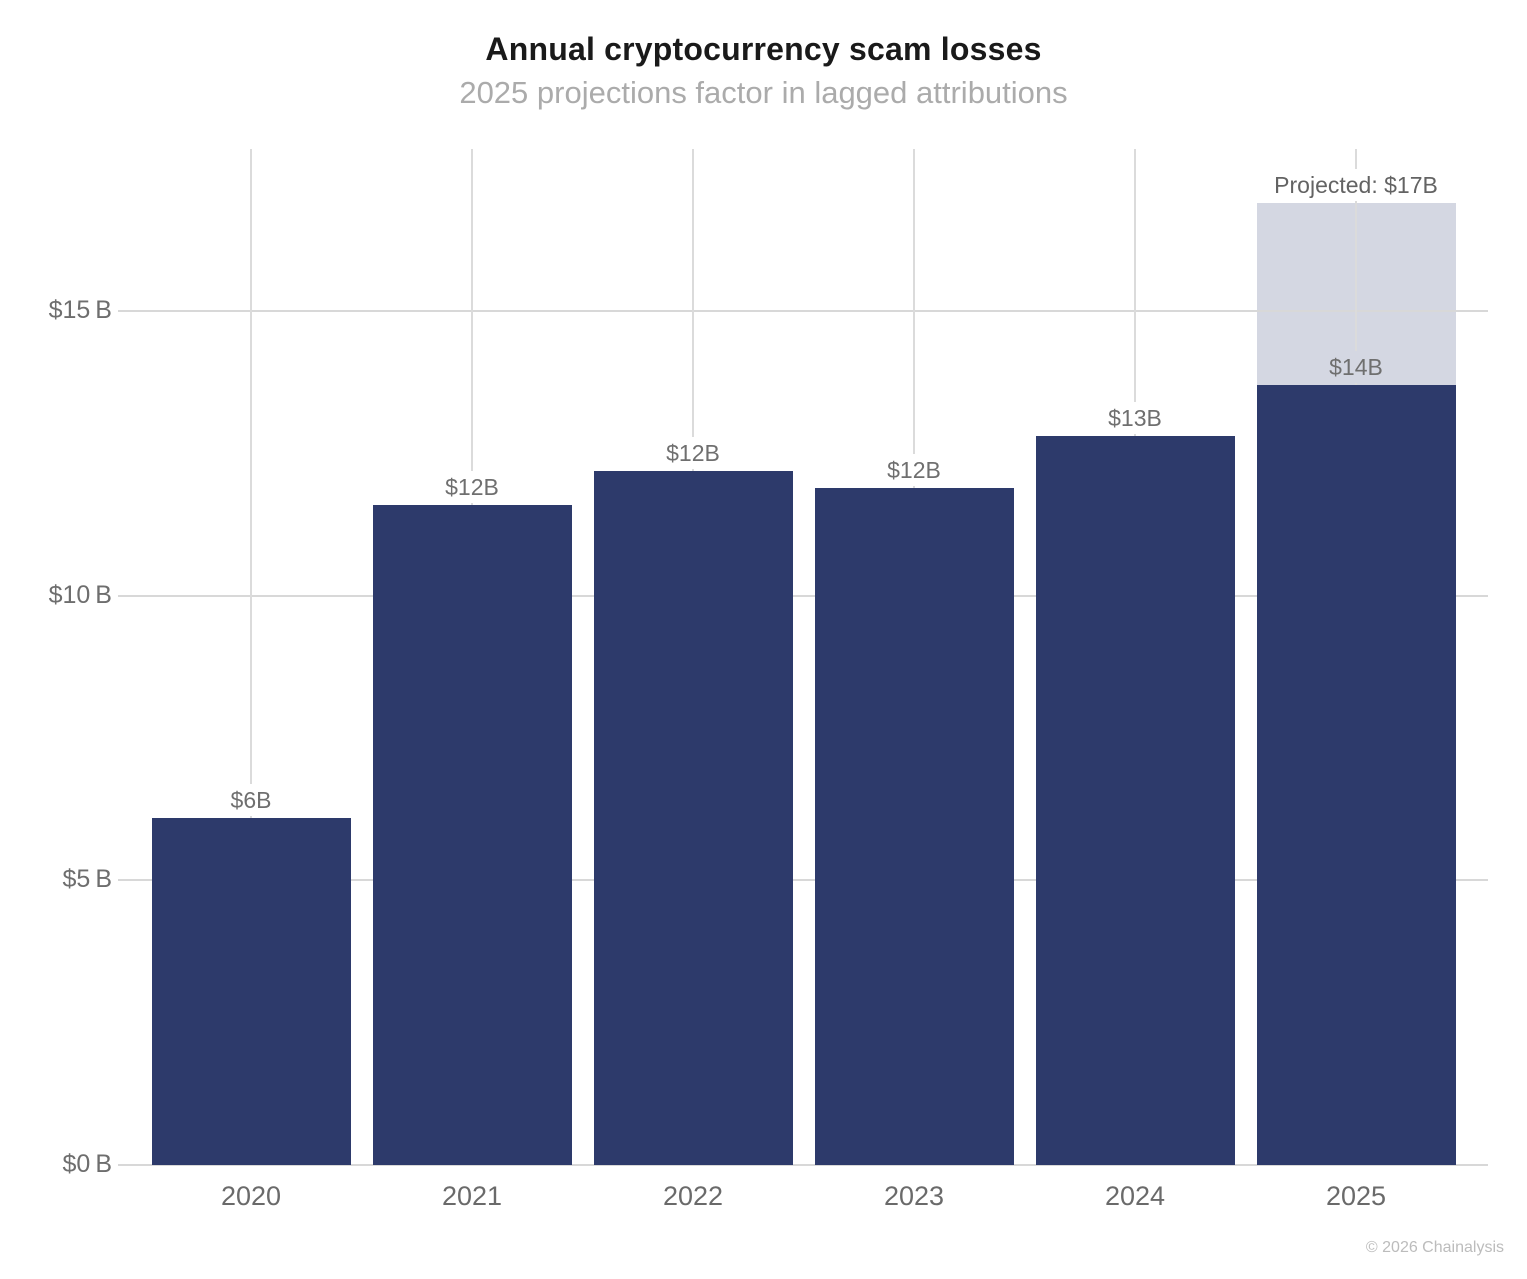  What do you see at coordinates (1135, 418) in the screenshot?
I see `bar-value-label: $13B` at bounding box center [1135, 418].